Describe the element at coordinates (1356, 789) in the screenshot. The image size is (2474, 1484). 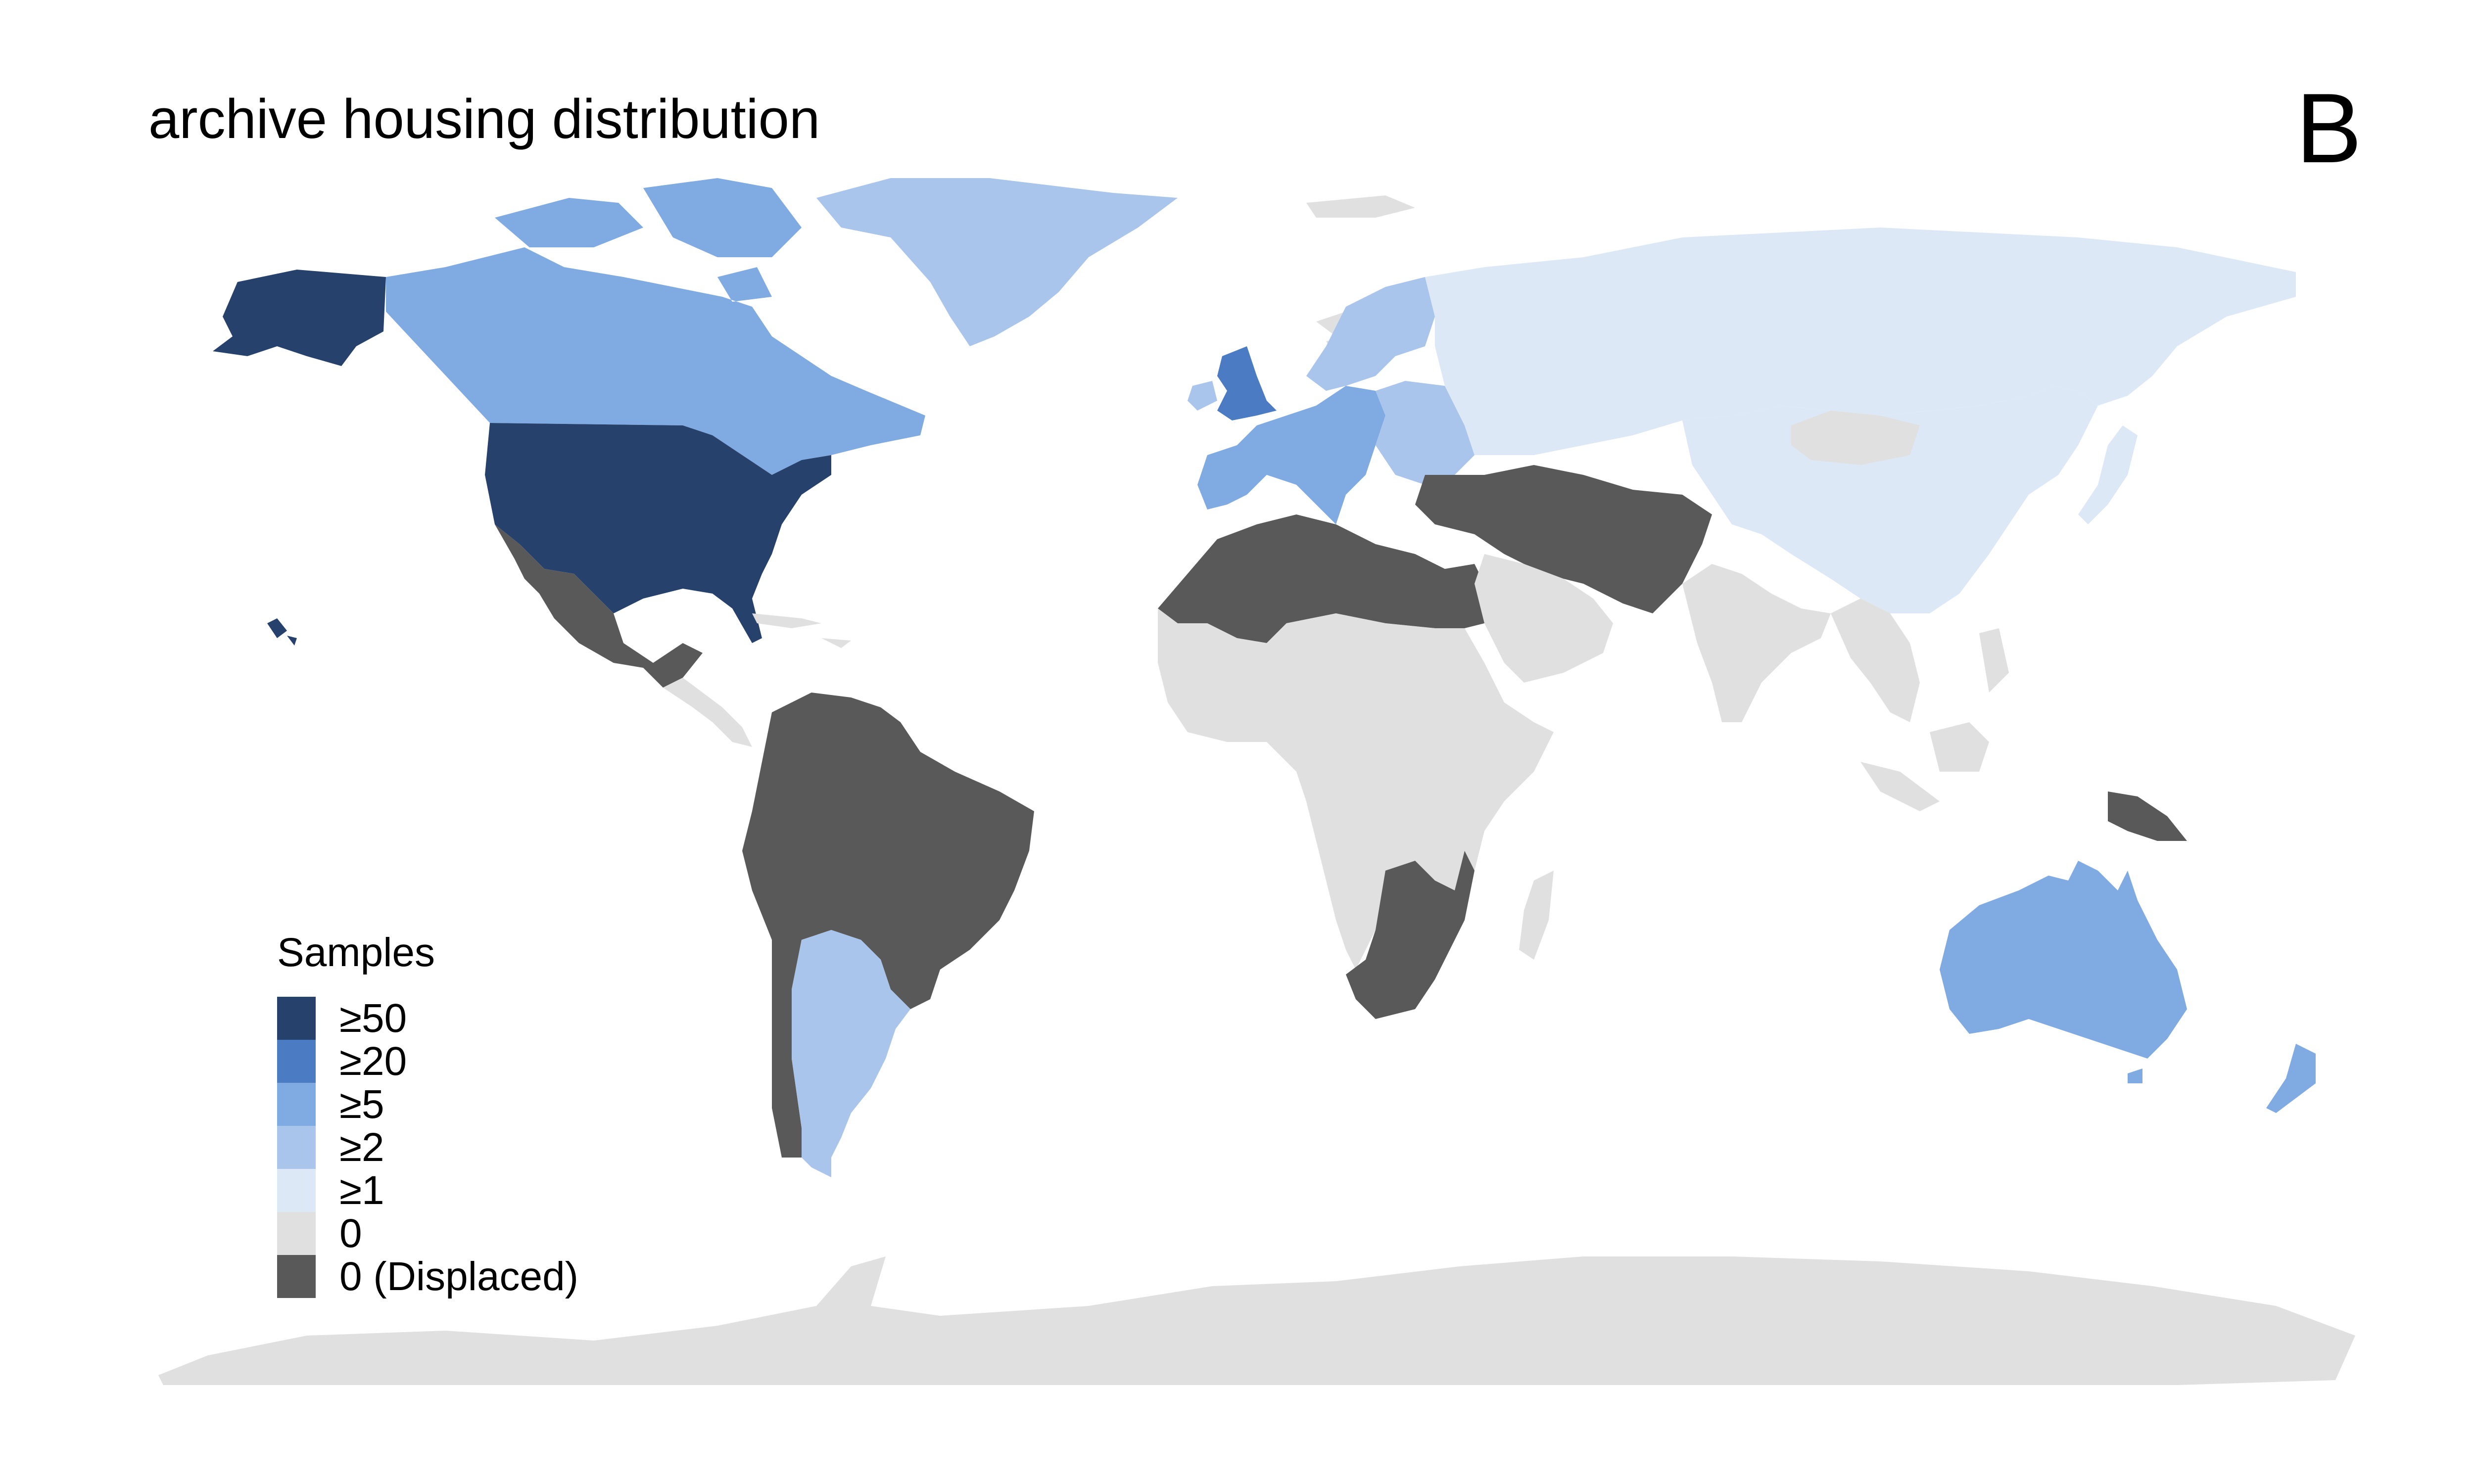
I see `region-africa` at that location.